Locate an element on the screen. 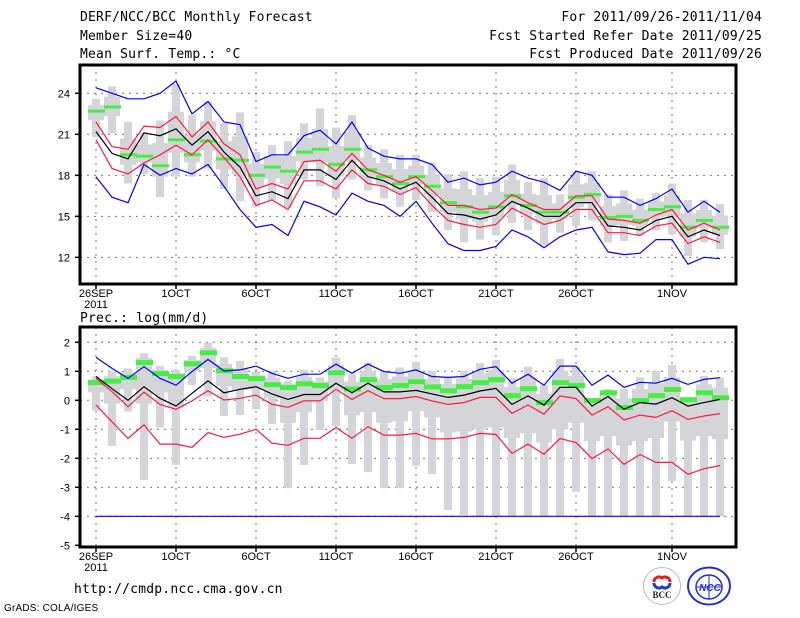 The width and height of the screenshot is (800, 618). series-upper-blue-line is located at coordinates (408, 372).